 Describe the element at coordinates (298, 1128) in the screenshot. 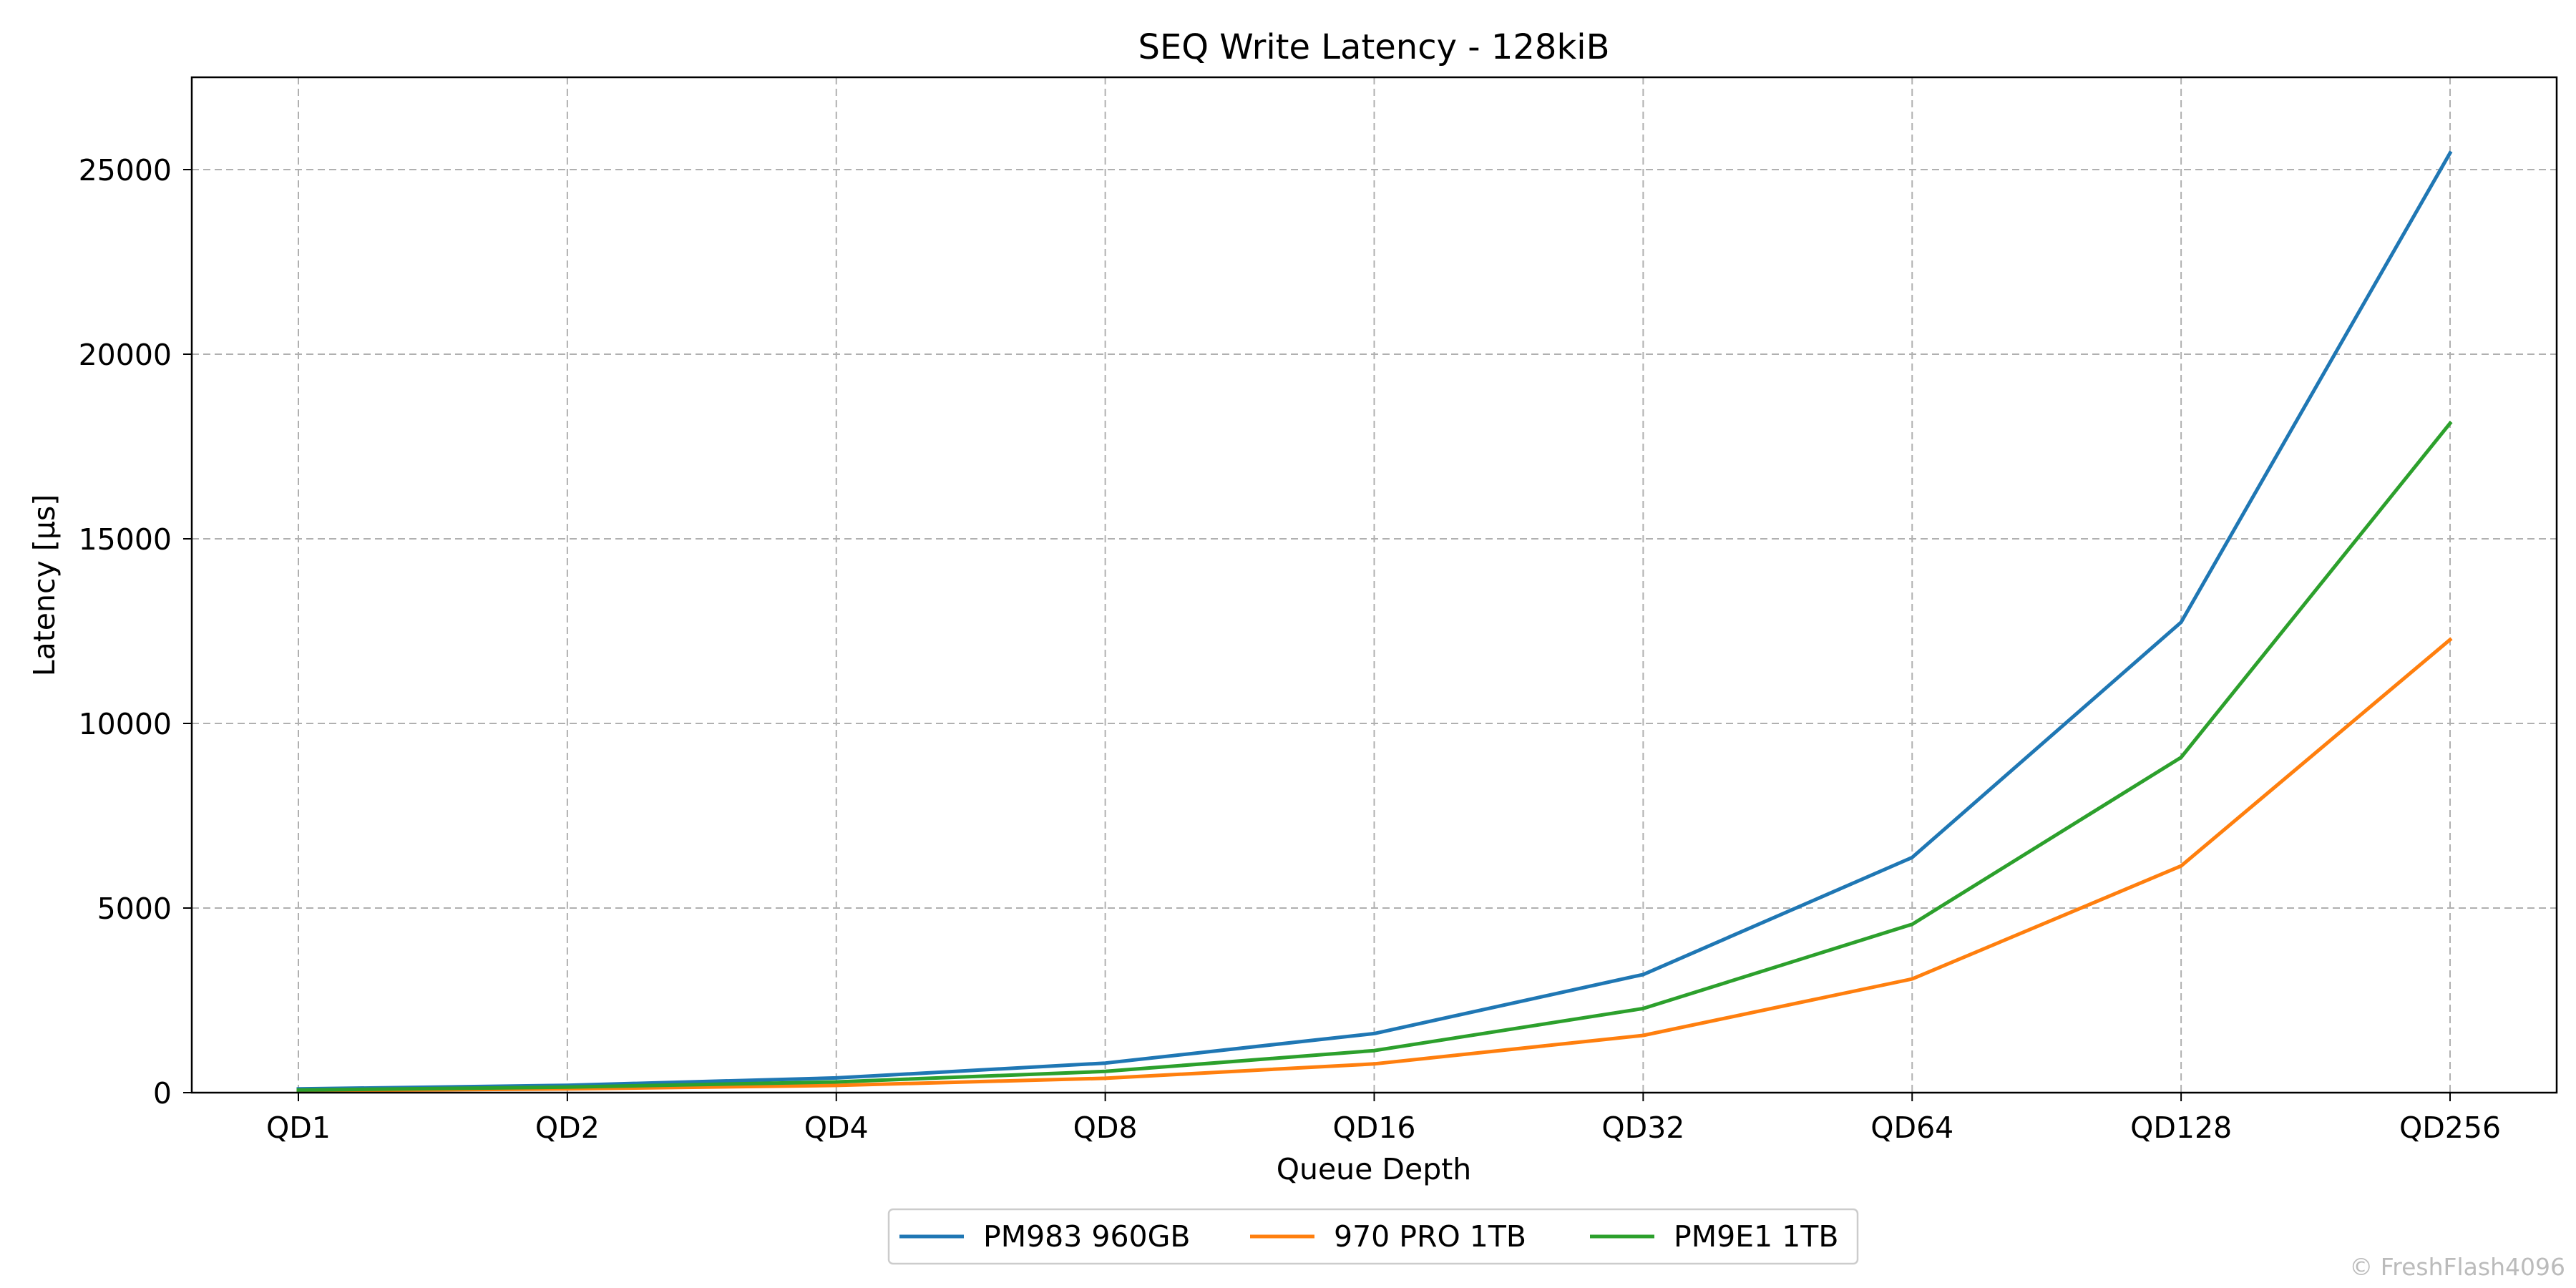

I see `x-tick-label: QD1` at that location.